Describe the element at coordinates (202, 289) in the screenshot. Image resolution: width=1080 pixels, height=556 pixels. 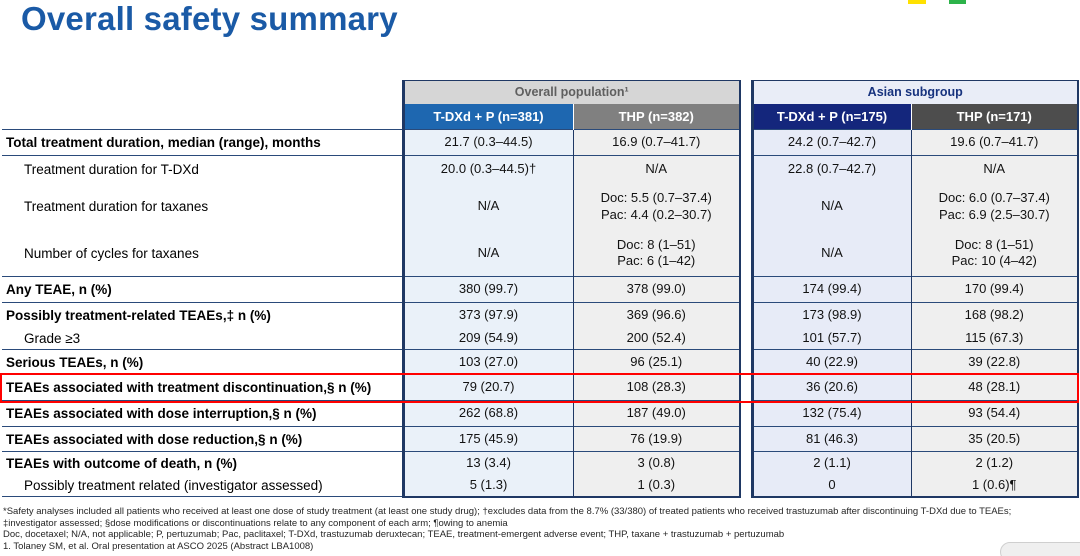
I see `row-label: Any TEAE, n (%)` at that location.